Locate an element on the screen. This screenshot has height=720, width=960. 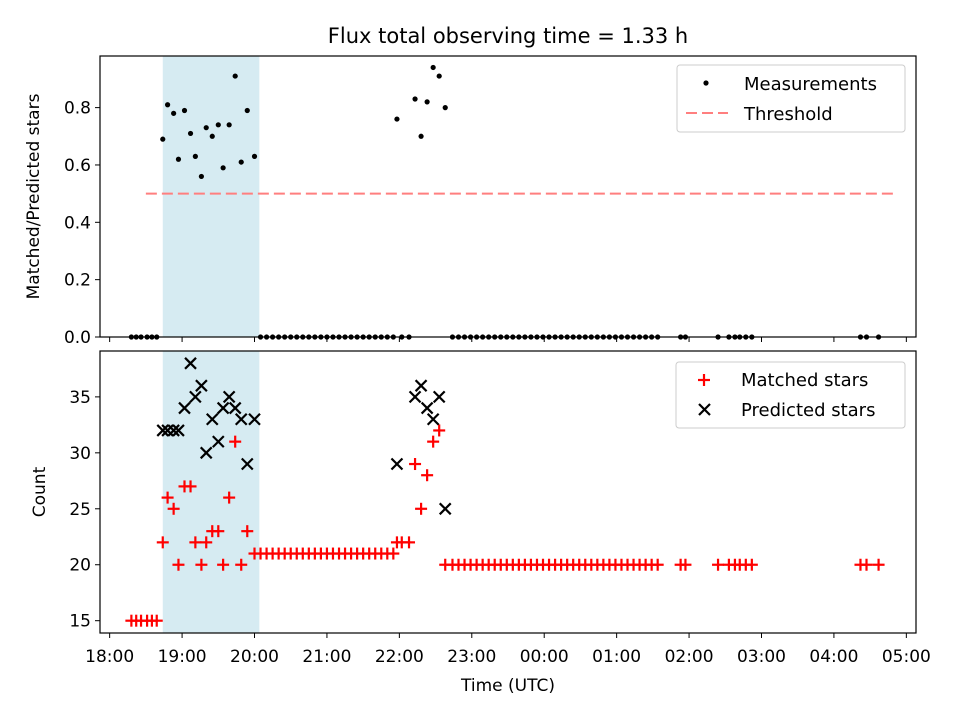
x-tick-label: 18:00 is located at coordinates (109, 657).